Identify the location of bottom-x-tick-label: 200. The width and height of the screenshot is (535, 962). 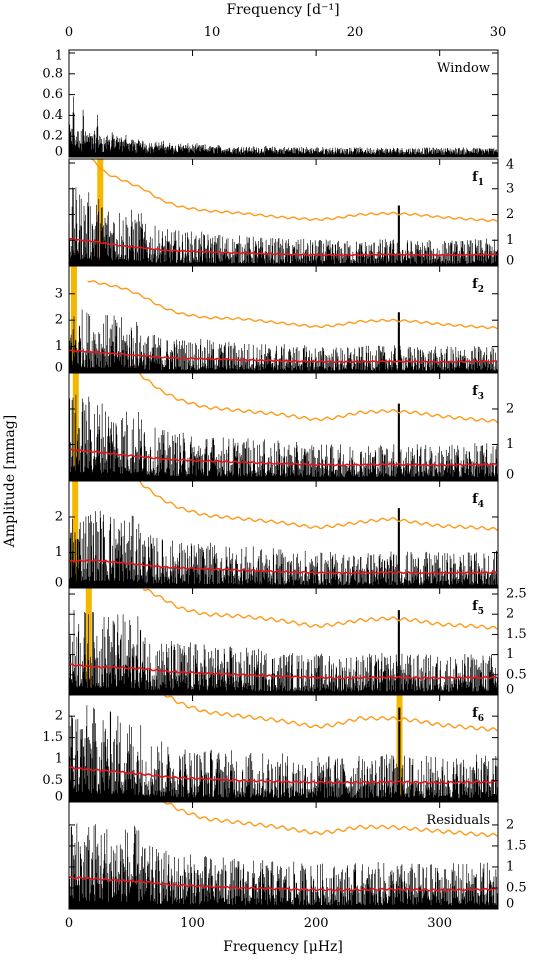
(316, 923).